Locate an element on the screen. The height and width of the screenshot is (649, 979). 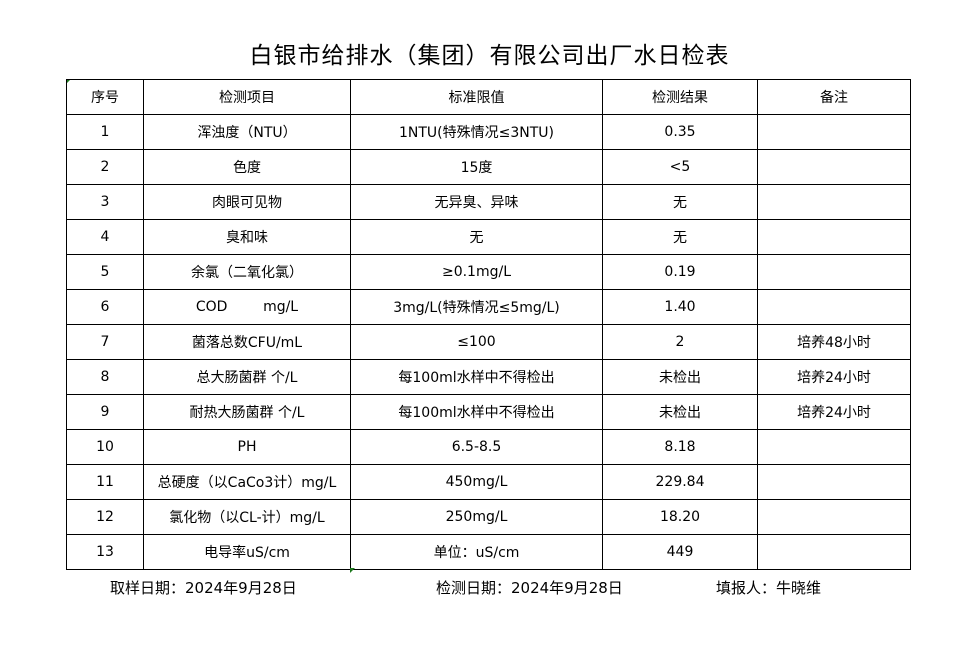
test-result-cell: <5 is located at coordinates (680, 167).